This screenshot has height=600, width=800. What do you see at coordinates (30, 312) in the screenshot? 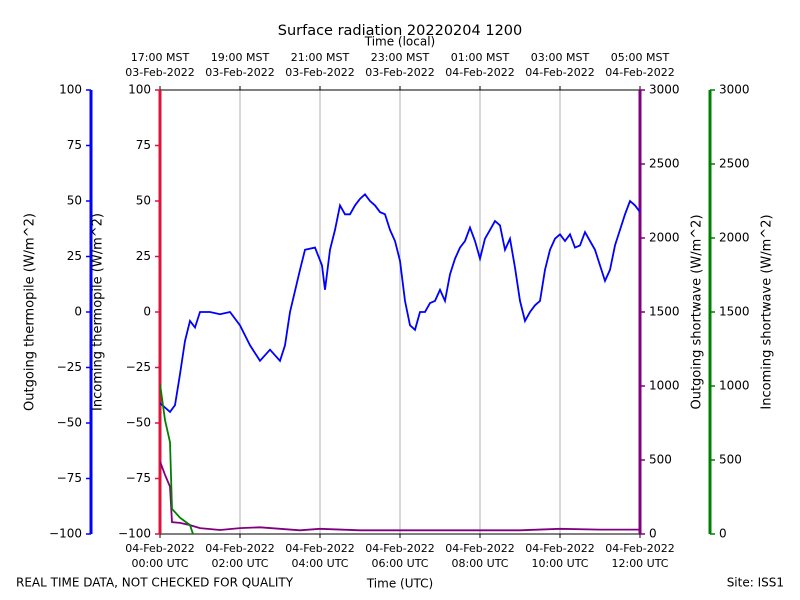
I see `y-axis-label: Outgoing thermopile (W/m^2)` at bounding box center [30, 312].